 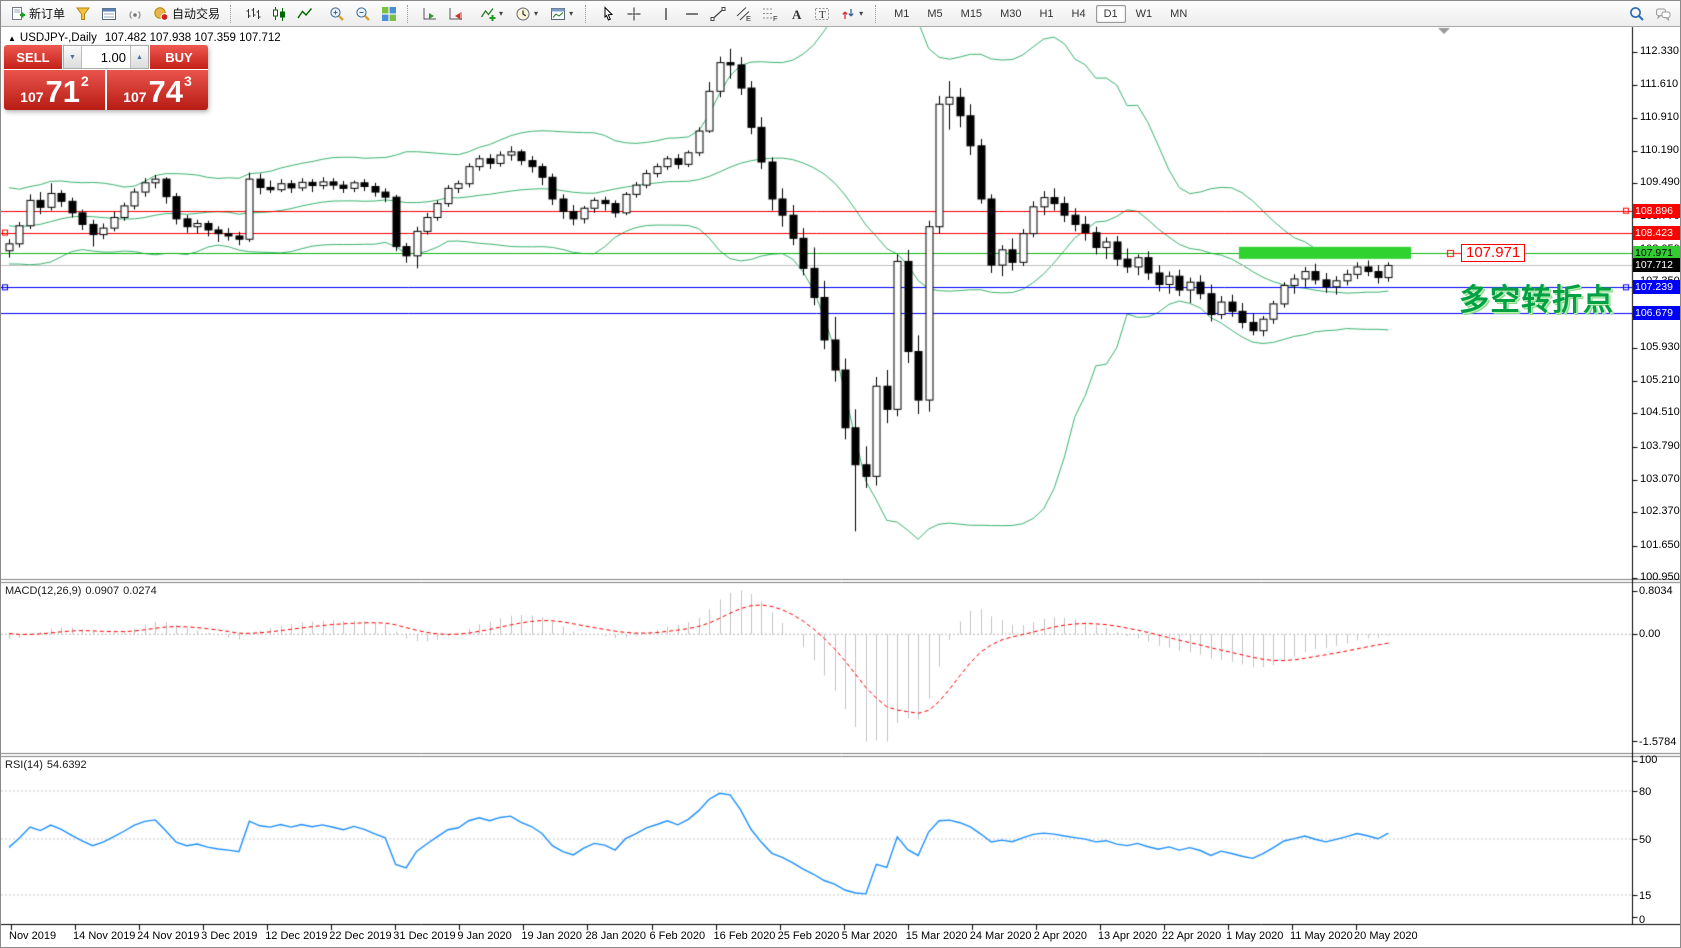 What do you see at coordinates (634, 13) in the screenshot?
I see `crosshair-button` at bounding box center [634, 13].